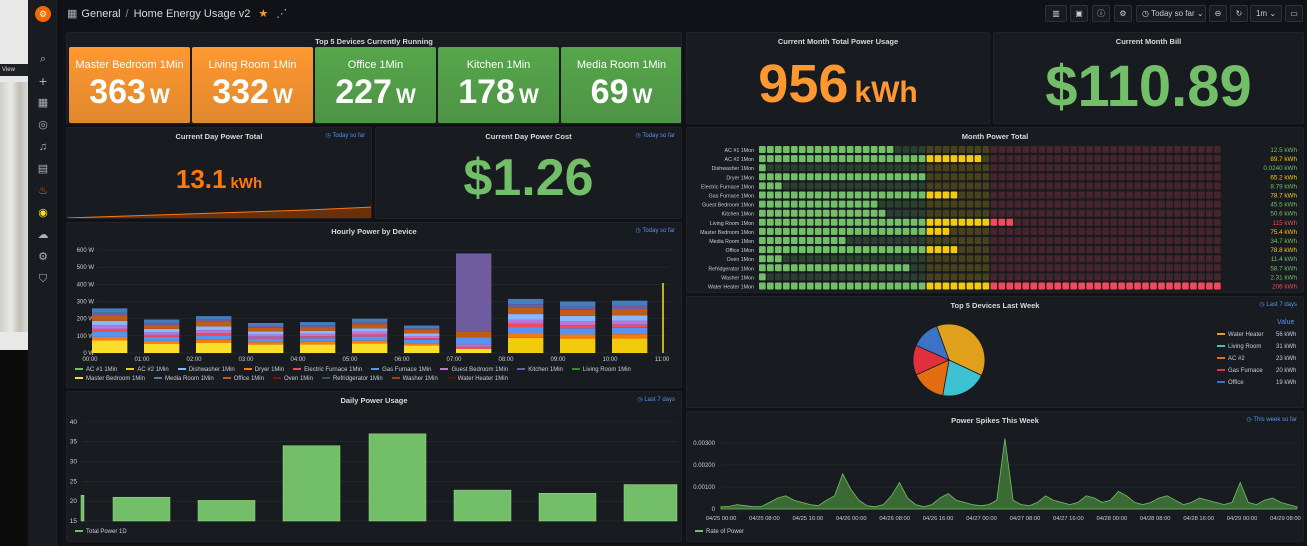  Describe the element at coordinates (1272, 419) in the screenshot. I see `time-badge: ◷ This week so far` at that location.